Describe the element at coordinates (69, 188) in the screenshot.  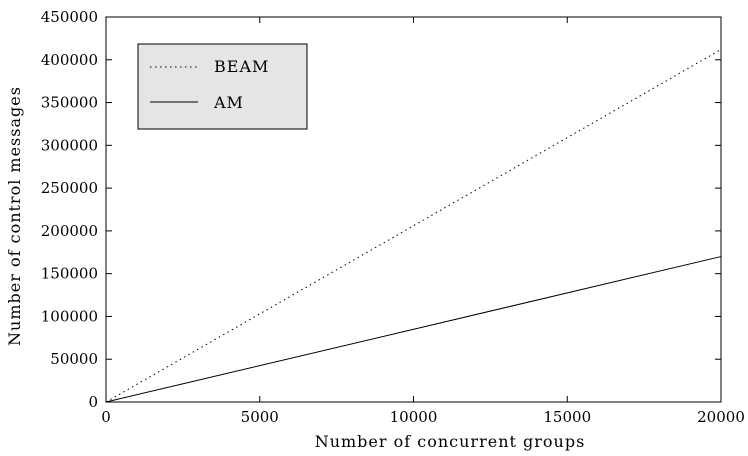
I see `y-tick-label: 250000` at that location.